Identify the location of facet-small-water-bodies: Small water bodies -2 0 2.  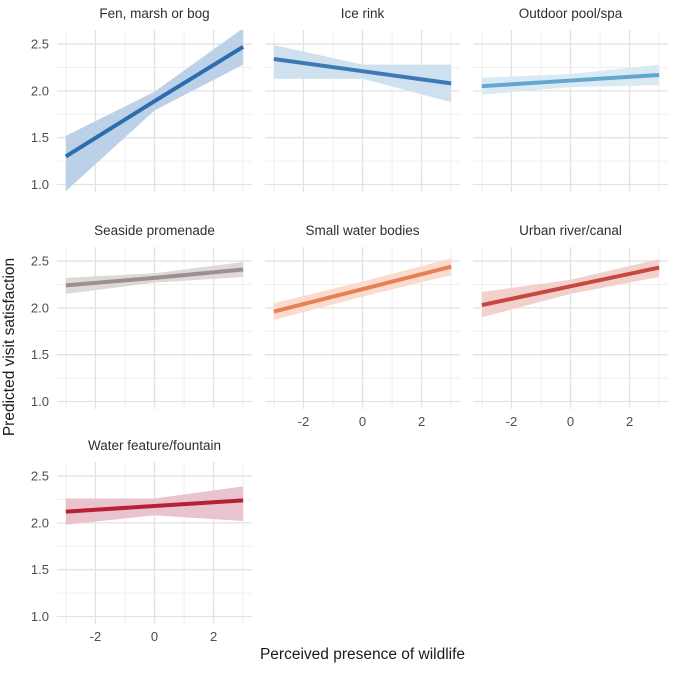
(362, 326).